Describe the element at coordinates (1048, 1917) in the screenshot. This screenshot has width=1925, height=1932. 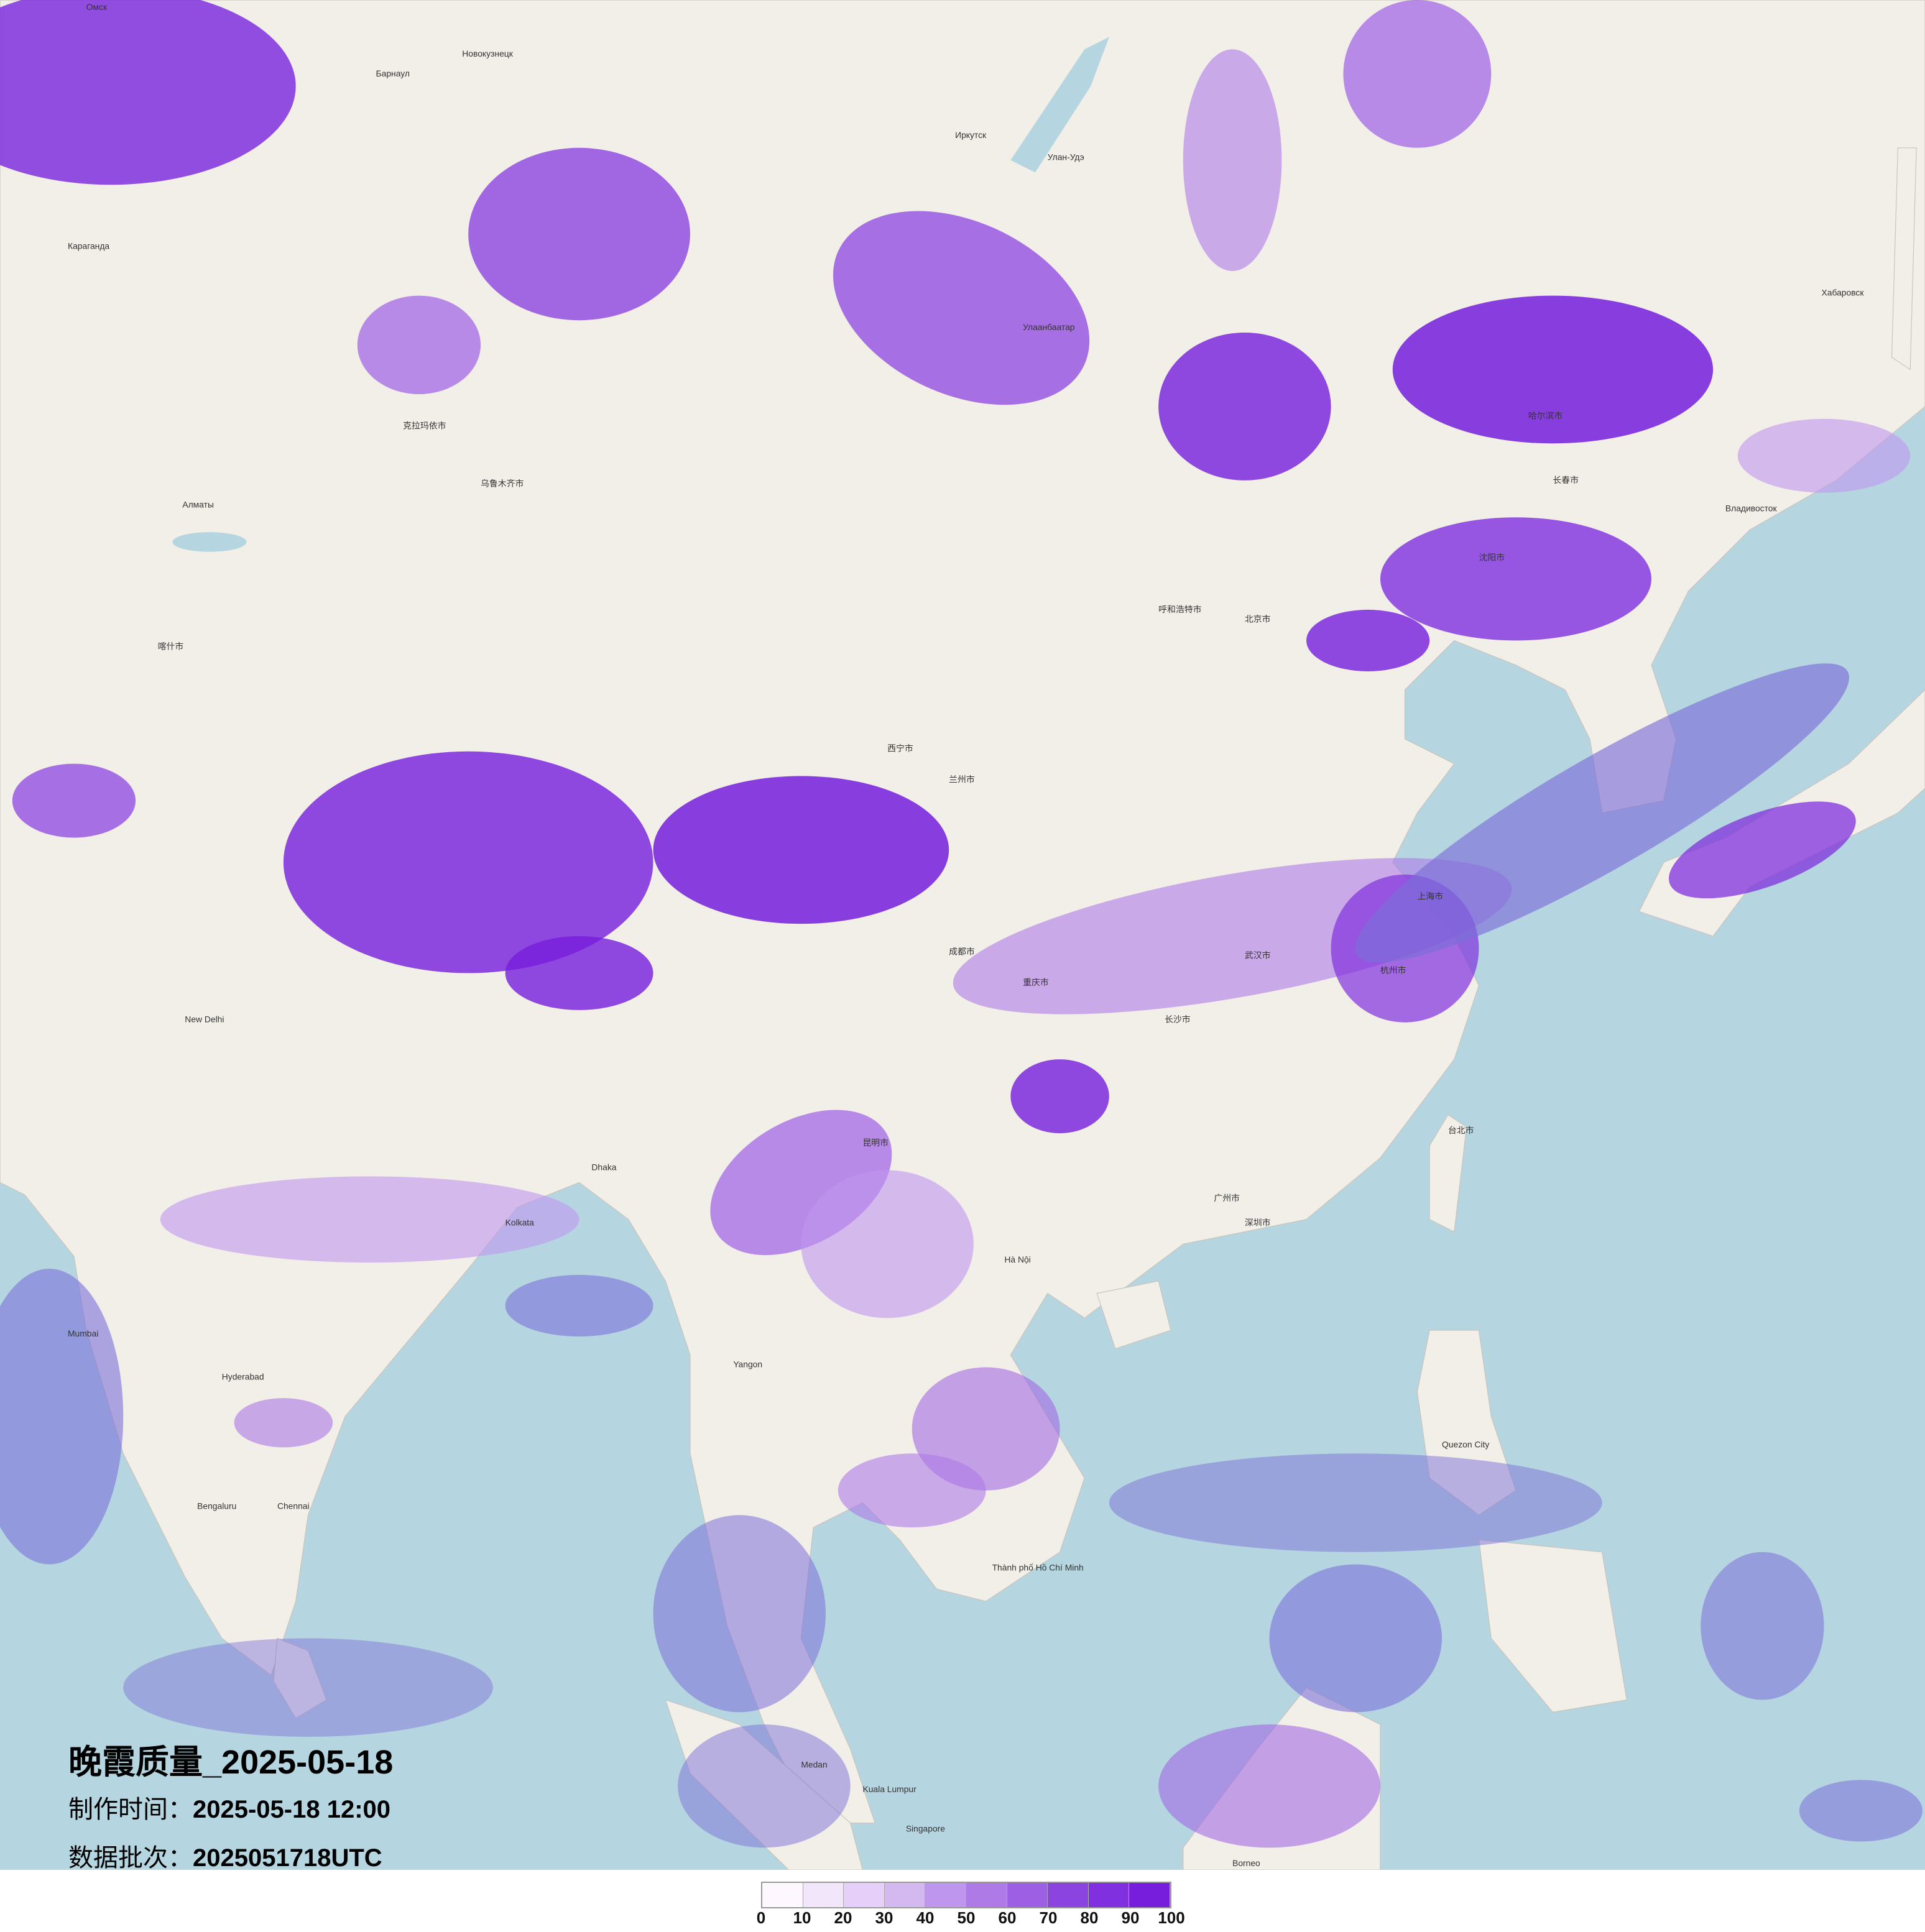
I see `legend-tick-label: 70` at that location.